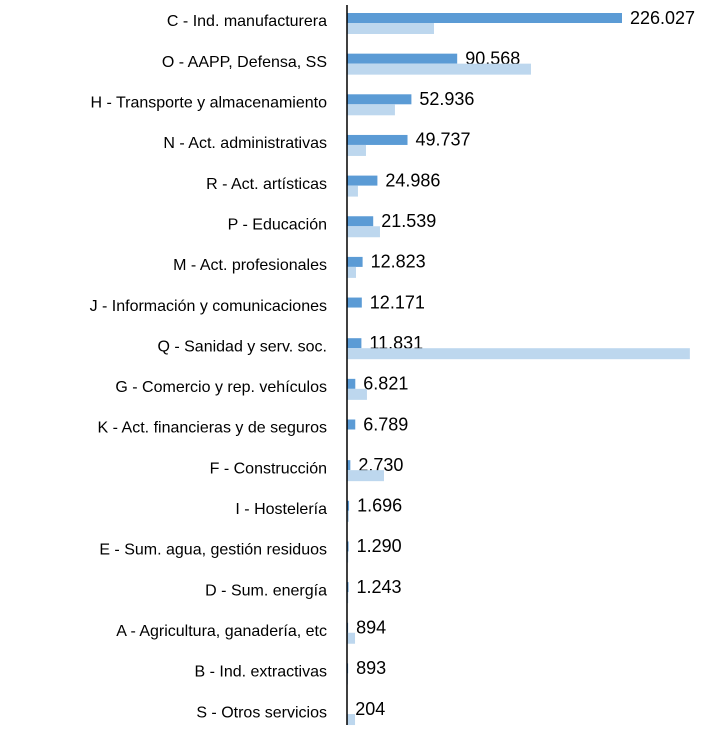 The width and height of the screenshot is (725, 730). What do you see at coordinates (221, 387) in the screenshot?
I see `category-label: G - Comercio y rep. vehículos` at bounding box center [221, 387].